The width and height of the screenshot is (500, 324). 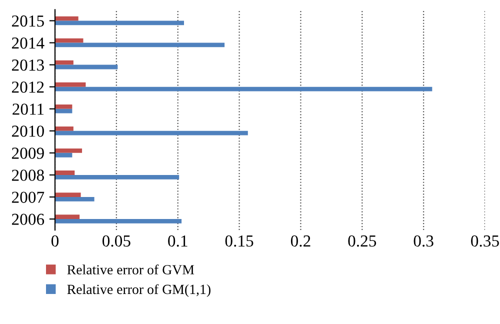 What do you see at coordinates (300, 241) in the screenshot?
I see `x-tick-label: 0.2` at bounding box center [300, 241].